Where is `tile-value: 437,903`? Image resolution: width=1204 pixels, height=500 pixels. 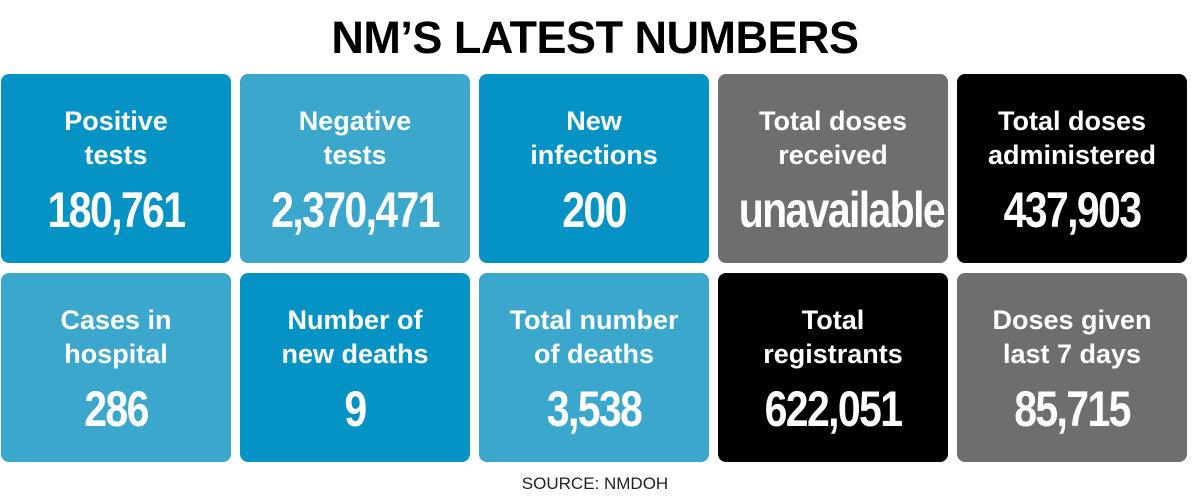 tile-value: 437,903 is located at coordinates (1072, 210).